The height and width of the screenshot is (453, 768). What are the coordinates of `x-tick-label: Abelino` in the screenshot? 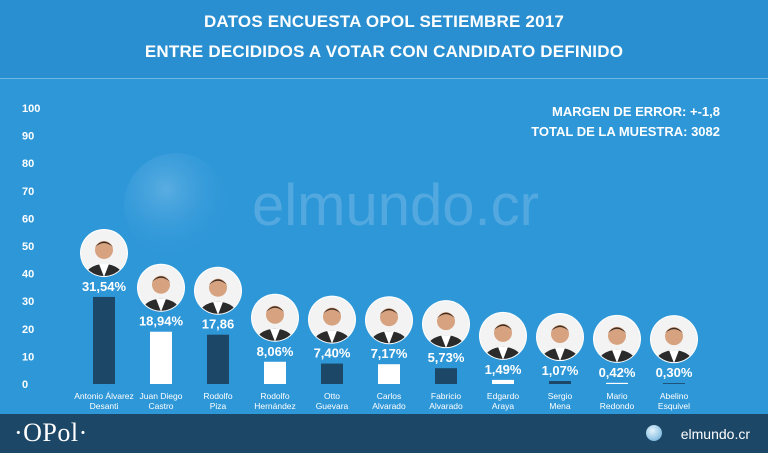 It's located at (674, 396).